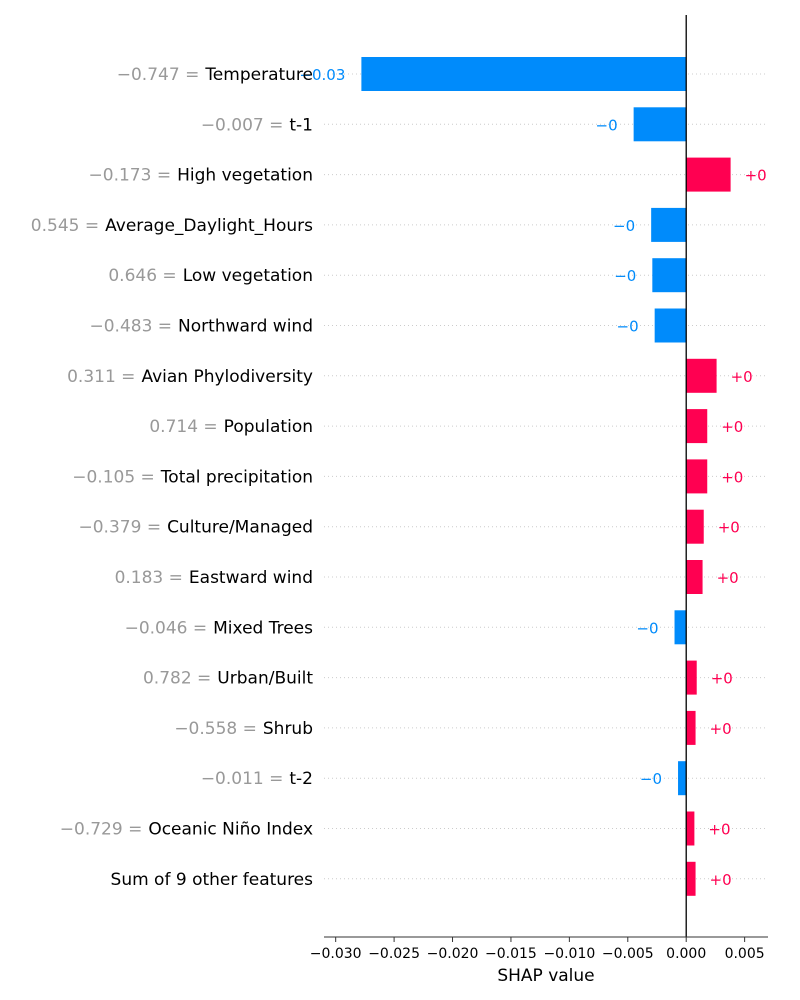  What do you see at coordinates (694, 577) in the screenshot?
I see `bar-eastward-wind` at bounding box center [694, 577].